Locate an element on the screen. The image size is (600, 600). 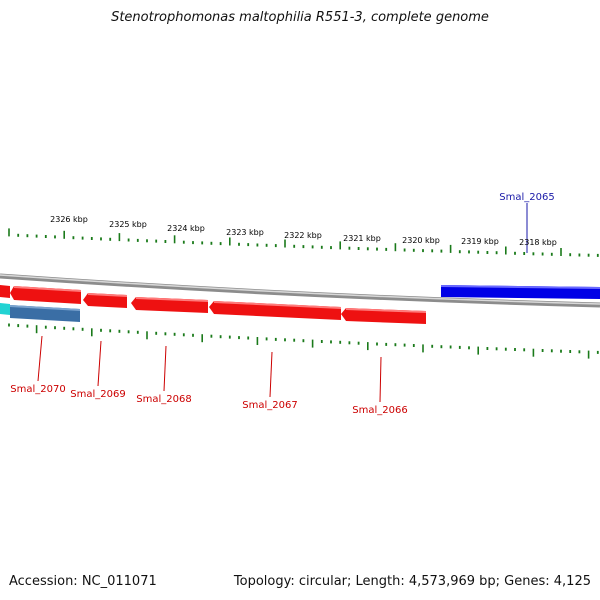
kbp-label: 2319 kbp is located at coordinates (480, 241).